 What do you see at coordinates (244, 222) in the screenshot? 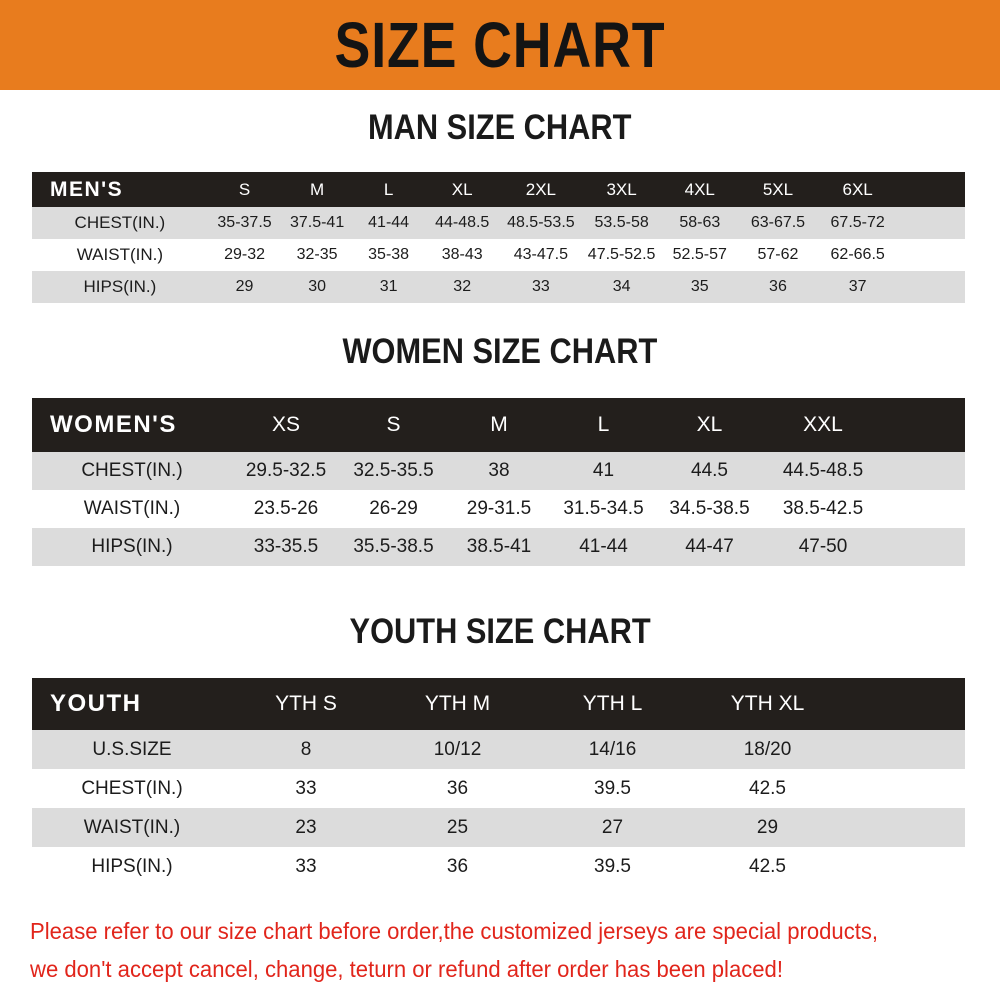
I see `man-cell: 35-37.5` at bounding box center [244, 222].